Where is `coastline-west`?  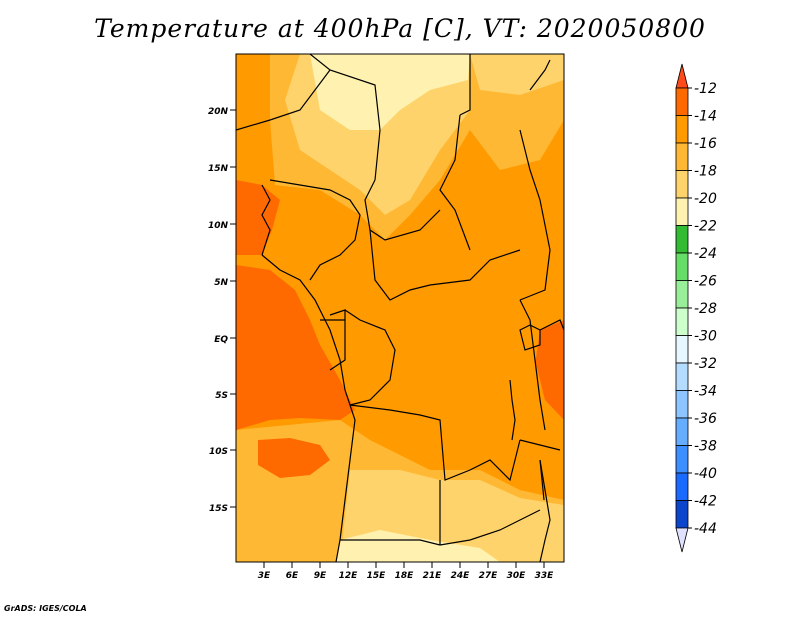 coastline-west is located at coordinates (308, 408).